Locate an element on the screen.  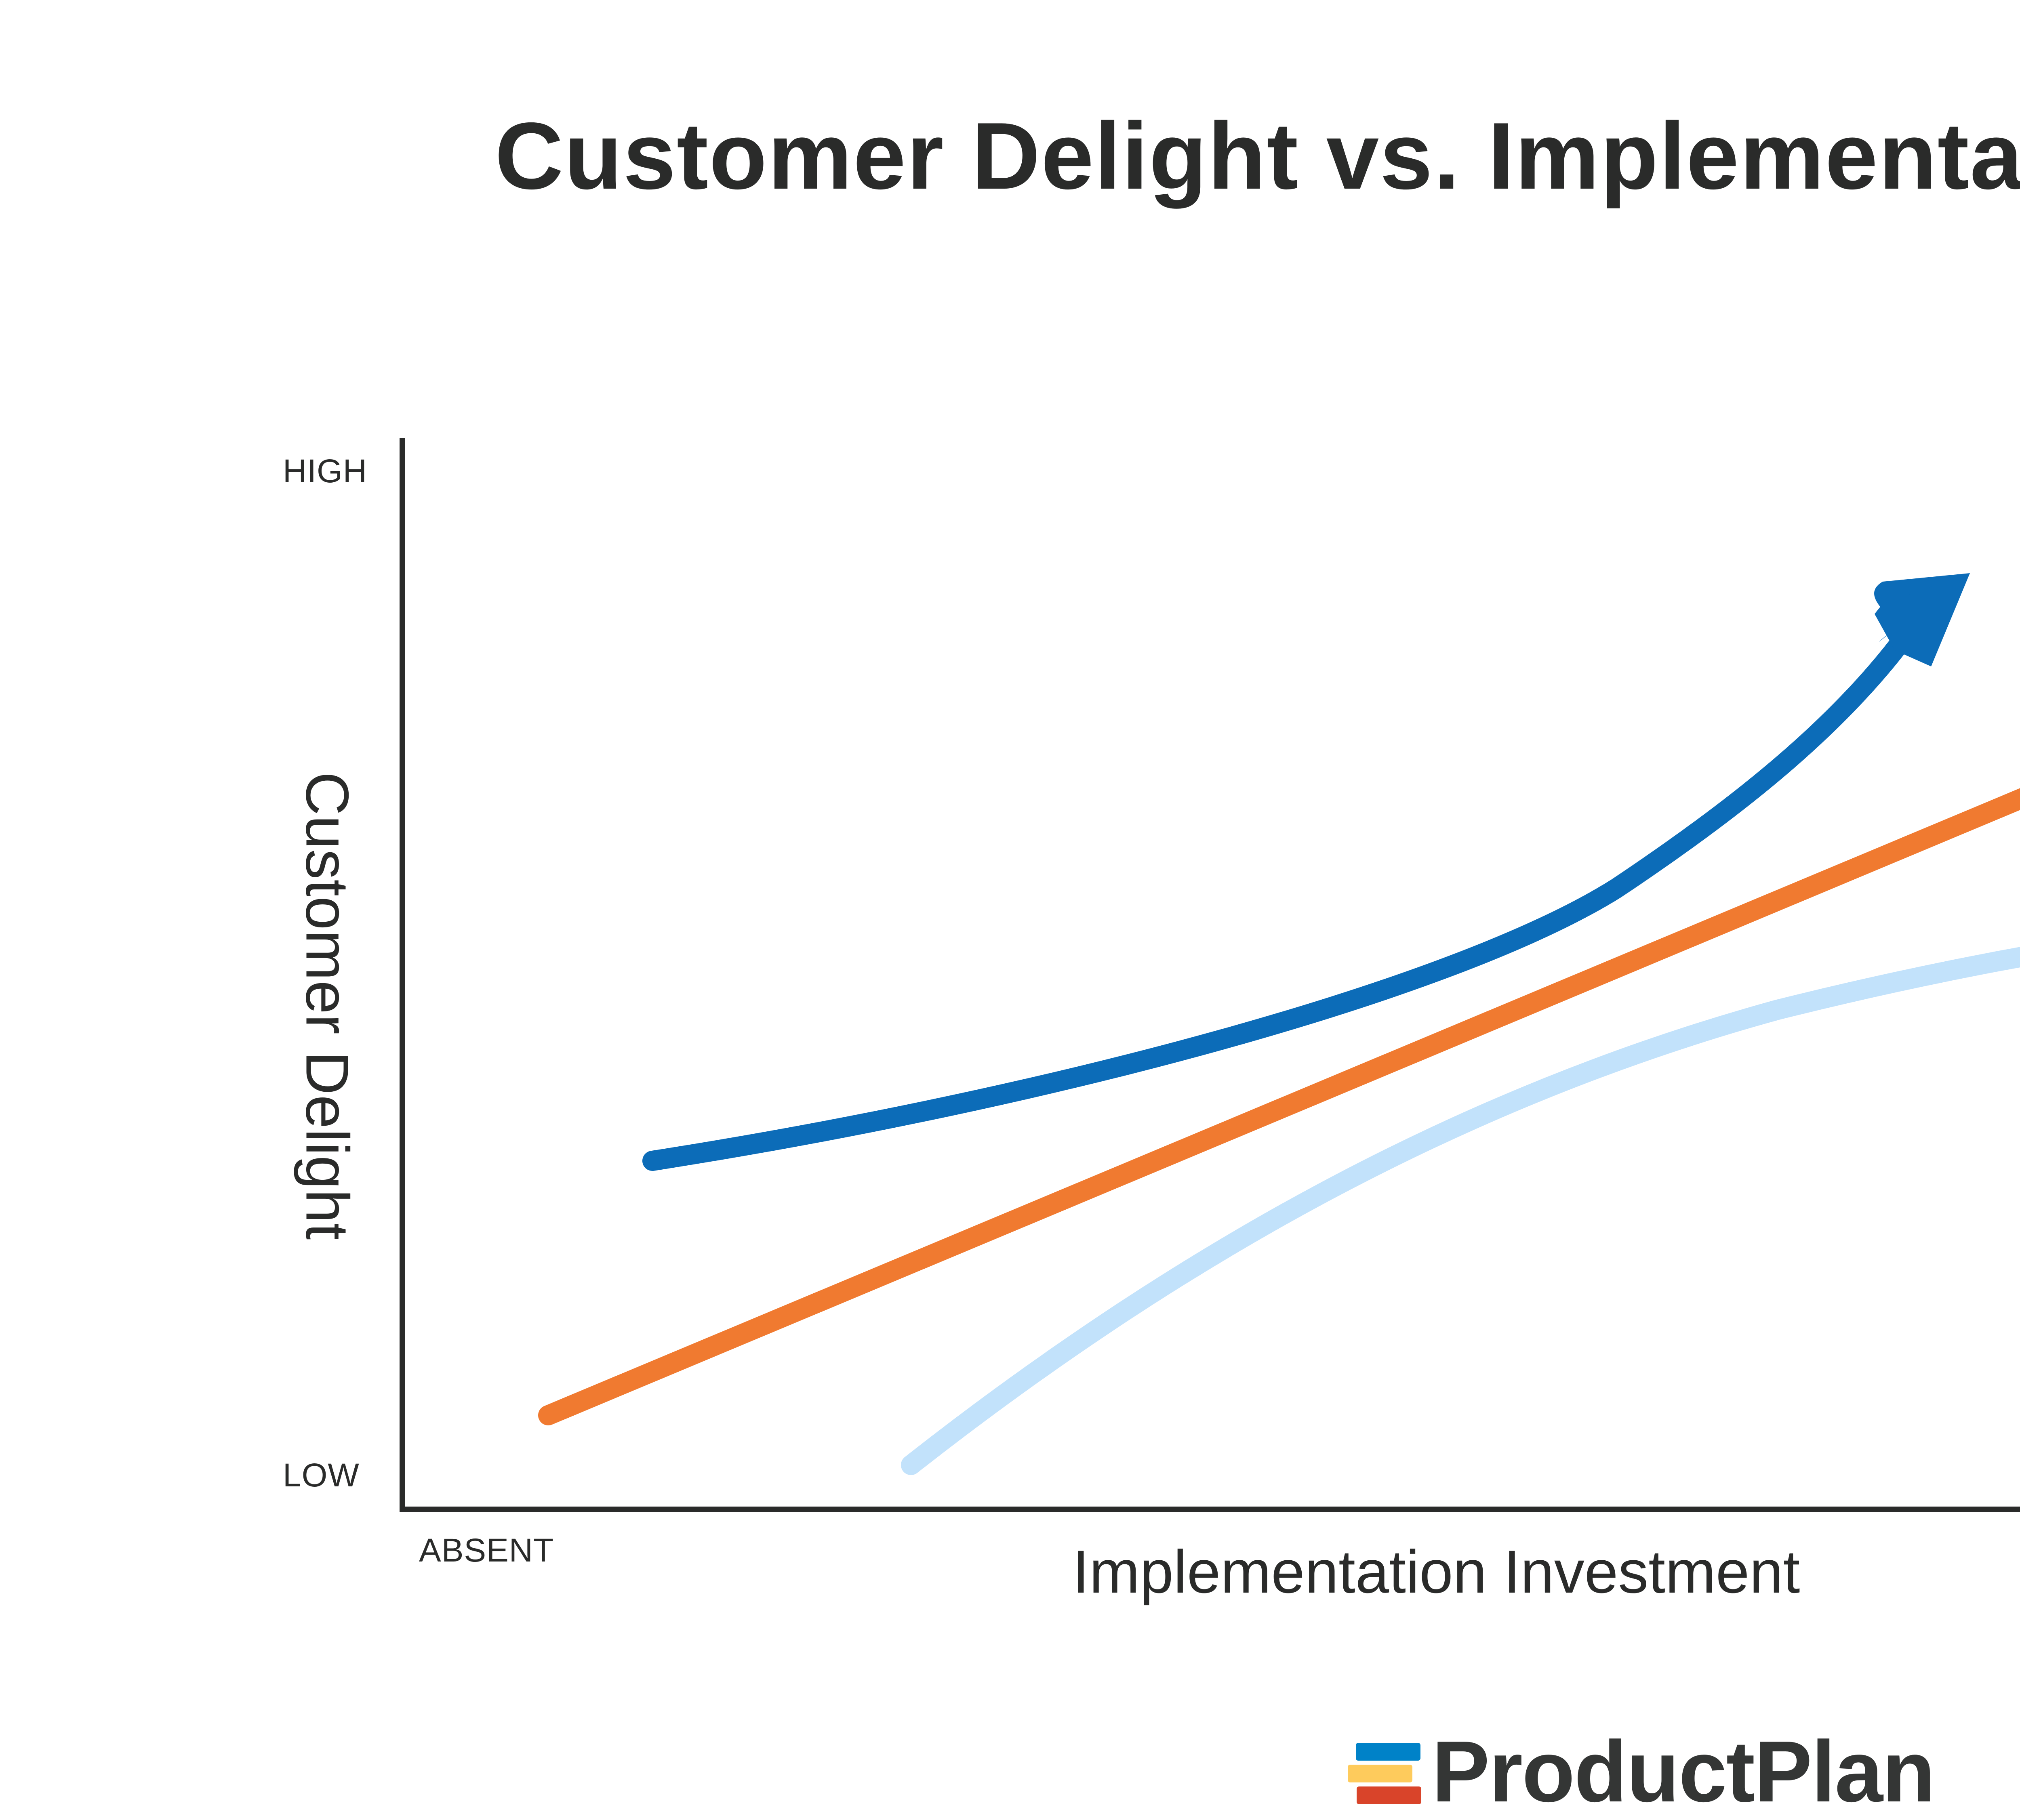
logo-bar-yellow is located at coordinates (1380, 1773).